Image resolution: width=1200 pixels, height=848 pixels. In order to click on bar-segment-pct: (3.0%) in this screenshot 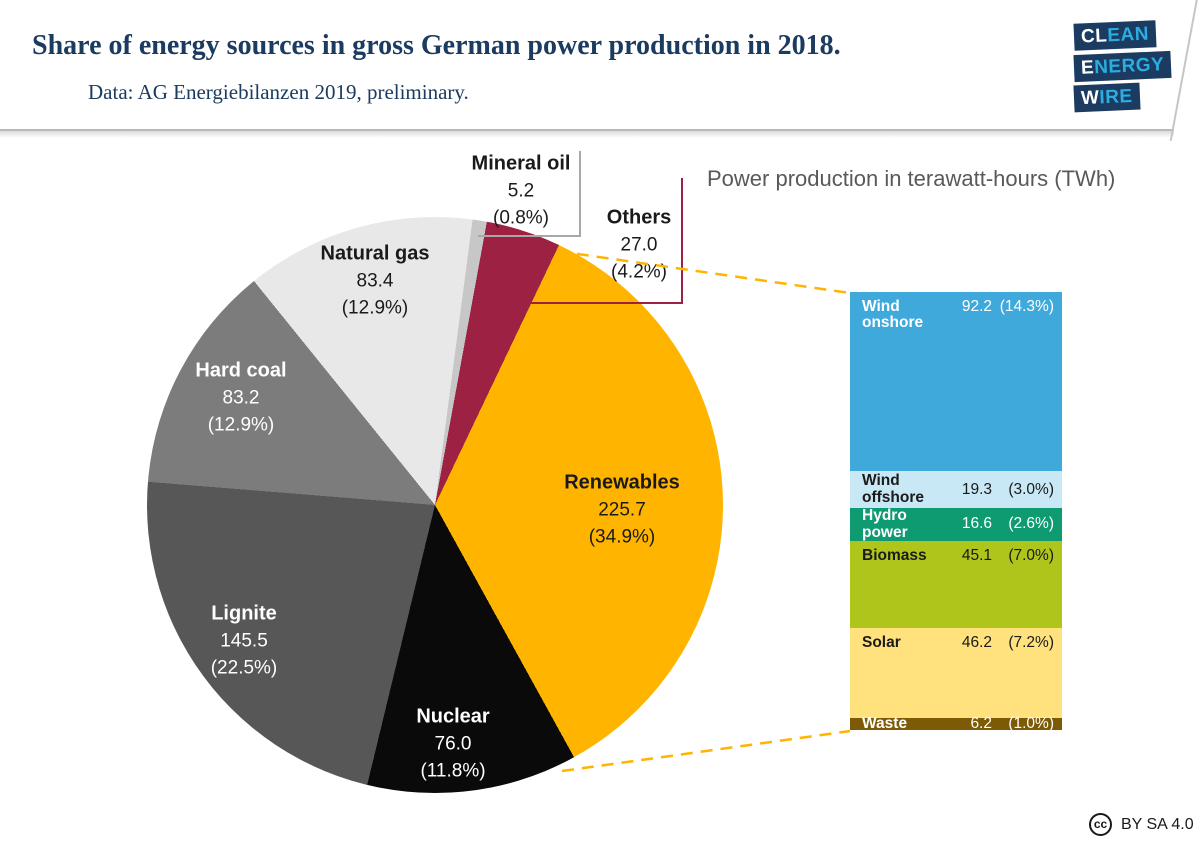, I will do `click(1031, 489)`.